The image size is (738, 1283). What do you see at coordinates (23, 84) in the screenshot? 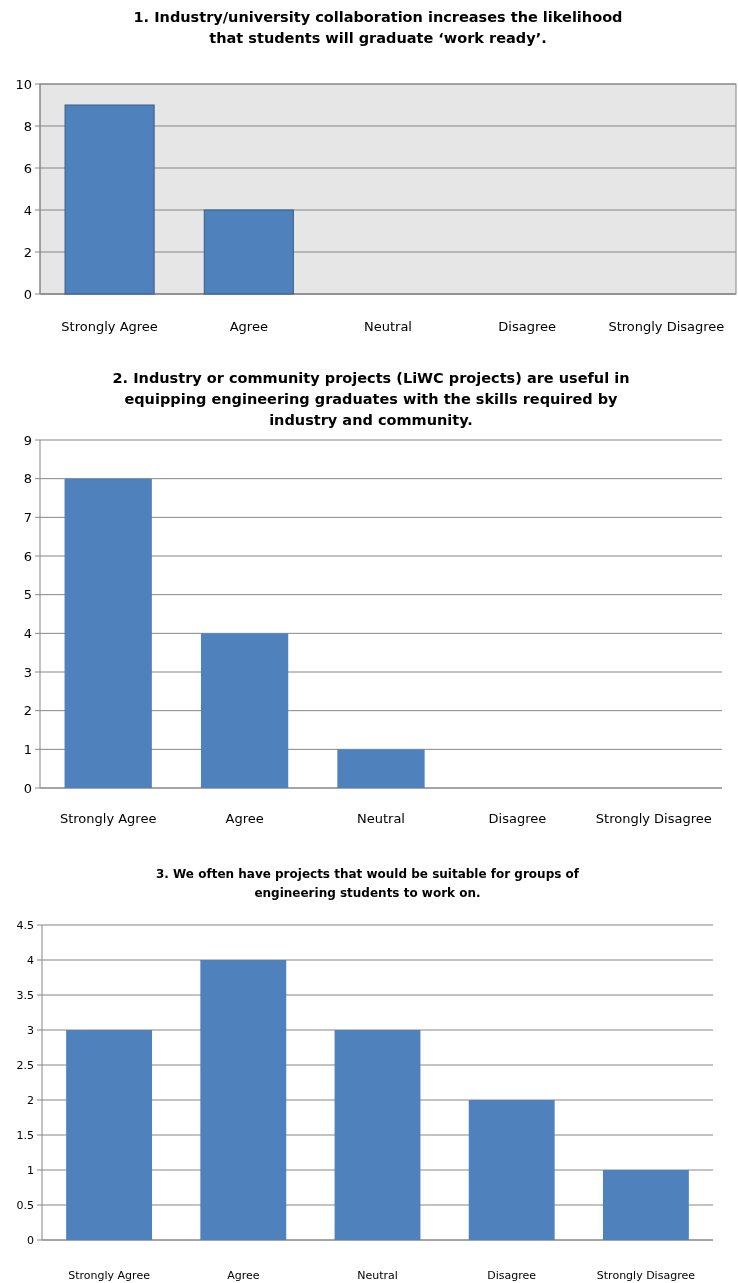
I see `y-tick-label: 10` at bounding box center [23, 84].